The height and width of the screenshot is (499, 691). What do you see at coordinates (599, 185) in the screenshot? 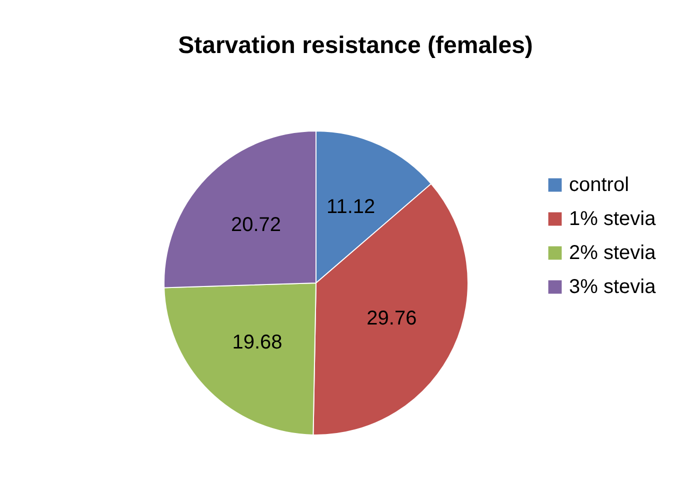
I see `legend-label: control` at bounding box center [599, 185].